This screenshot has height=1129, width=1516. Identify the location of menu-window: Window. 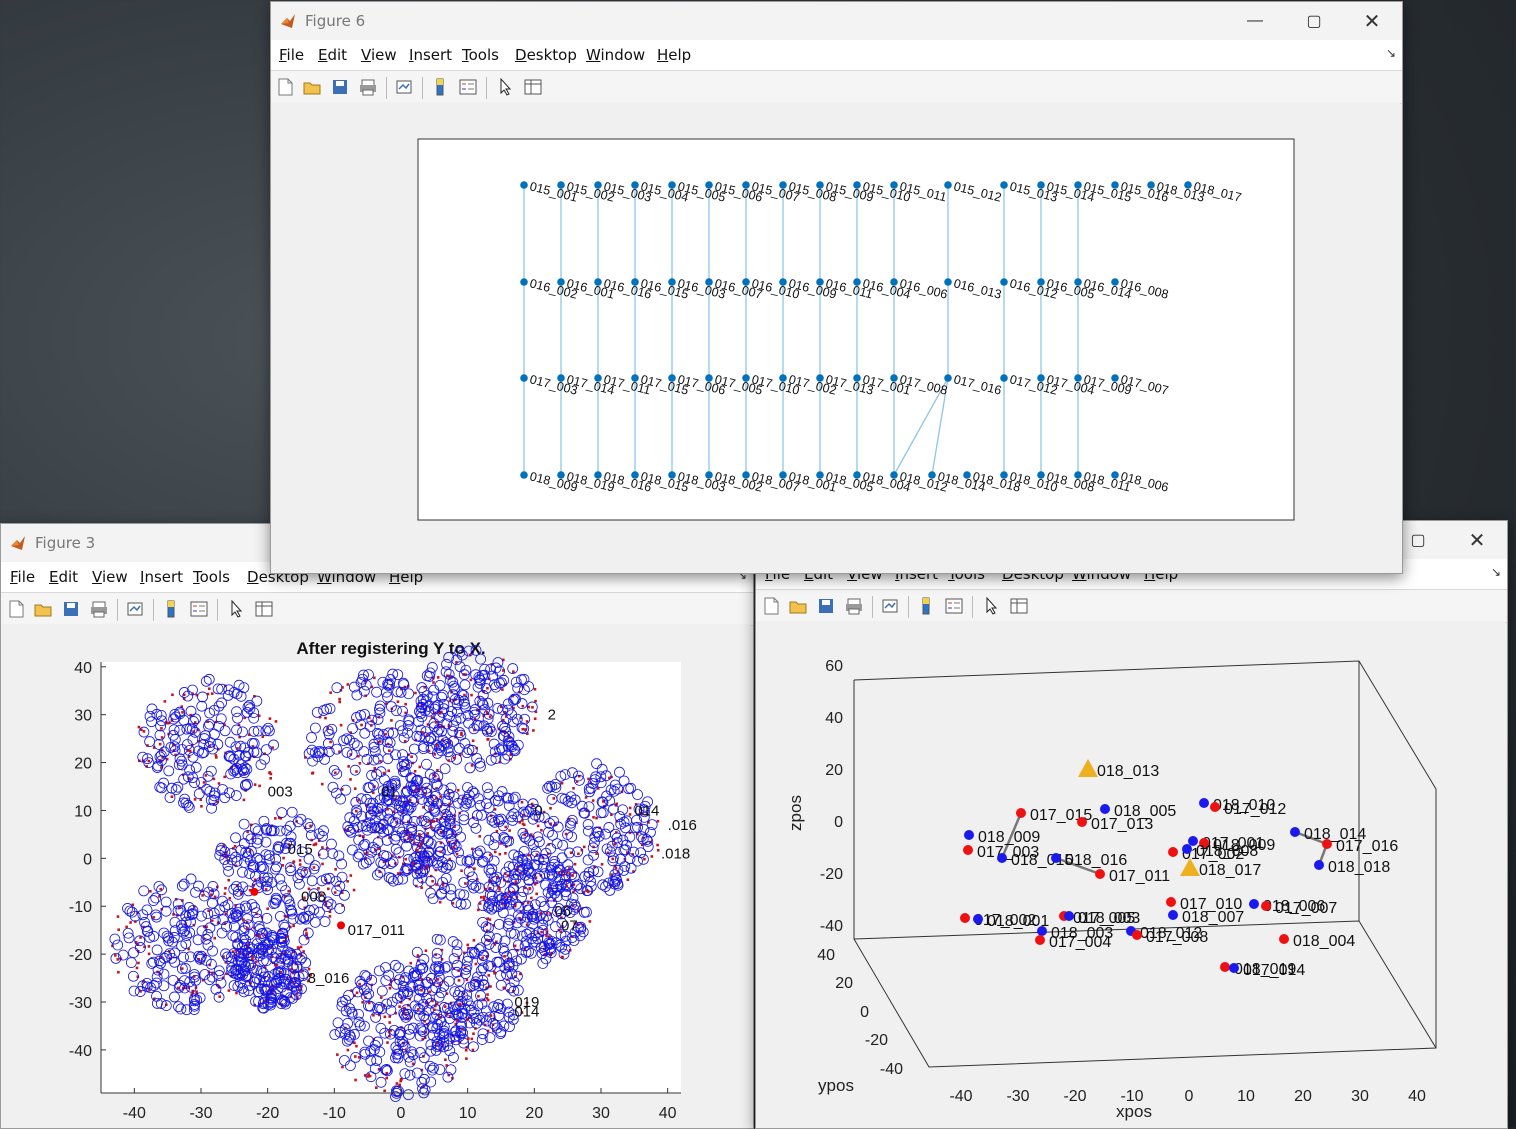
(616, 55).